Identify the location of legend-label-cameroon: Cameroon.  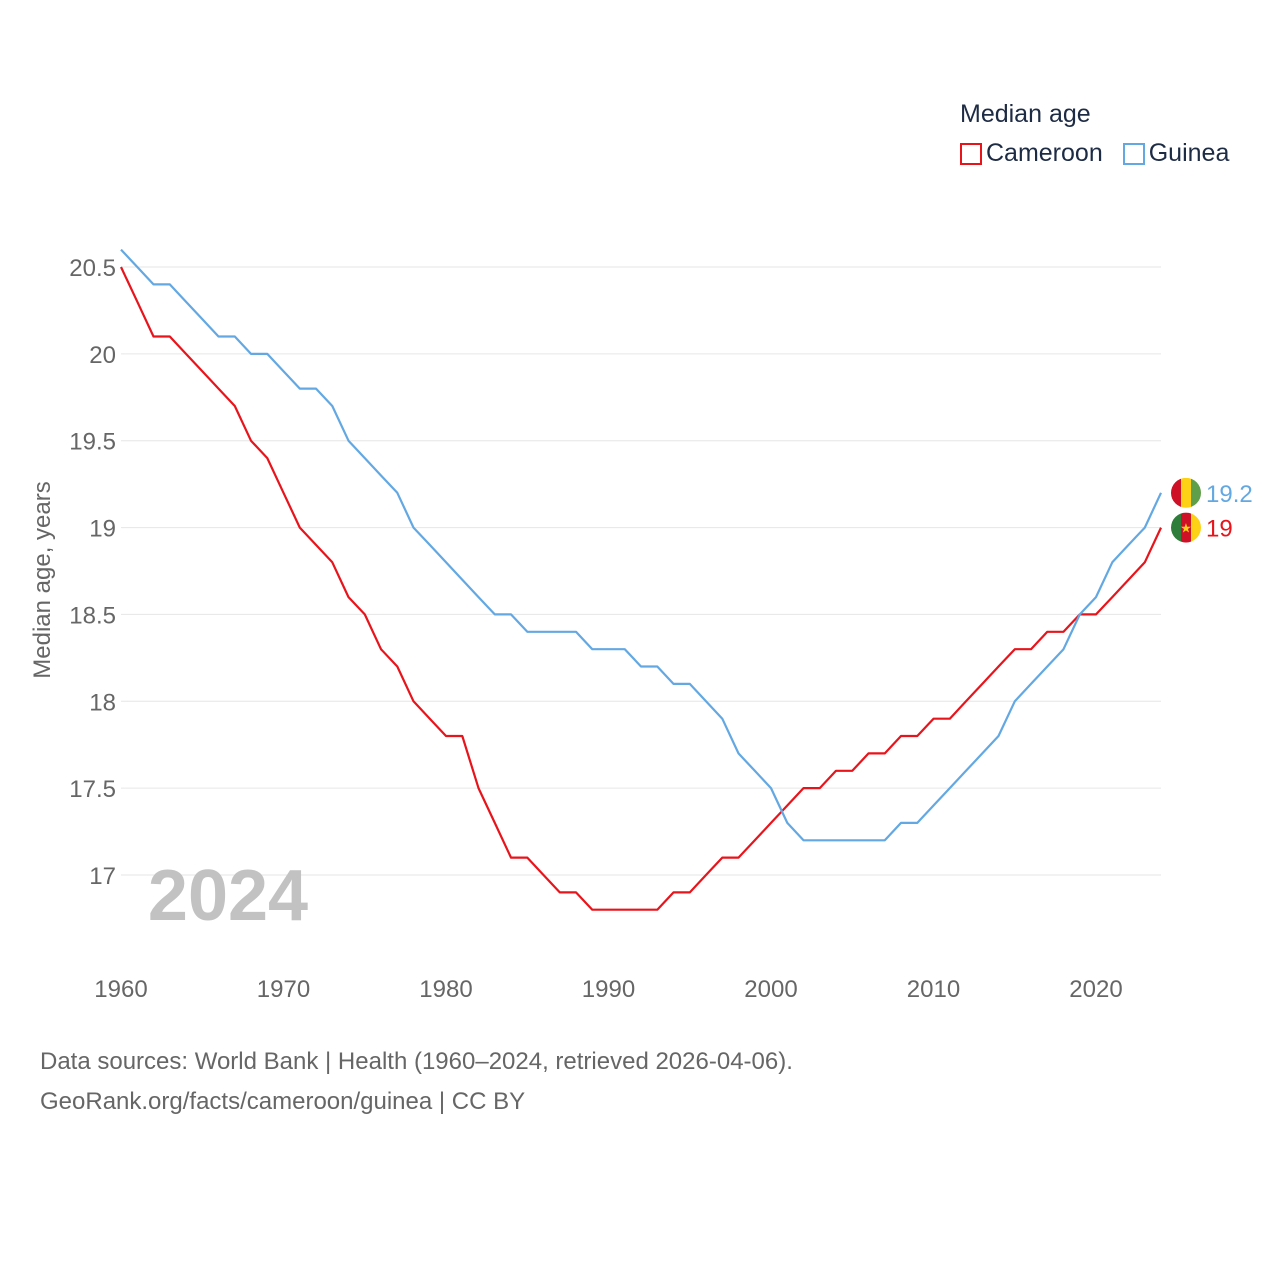
(1044, 153).